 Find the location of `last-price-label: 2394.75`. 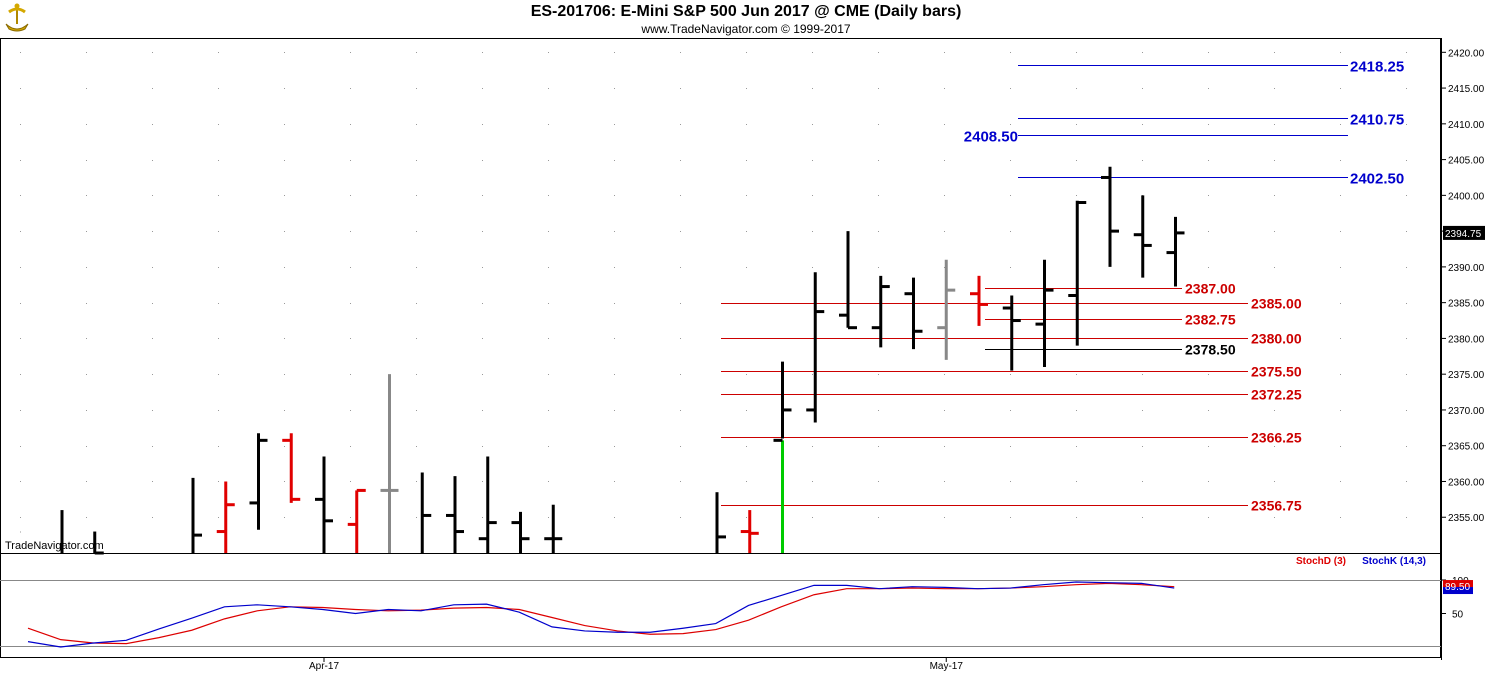

last-price-label: 2394.75 is located at coordinates (1463, 234).